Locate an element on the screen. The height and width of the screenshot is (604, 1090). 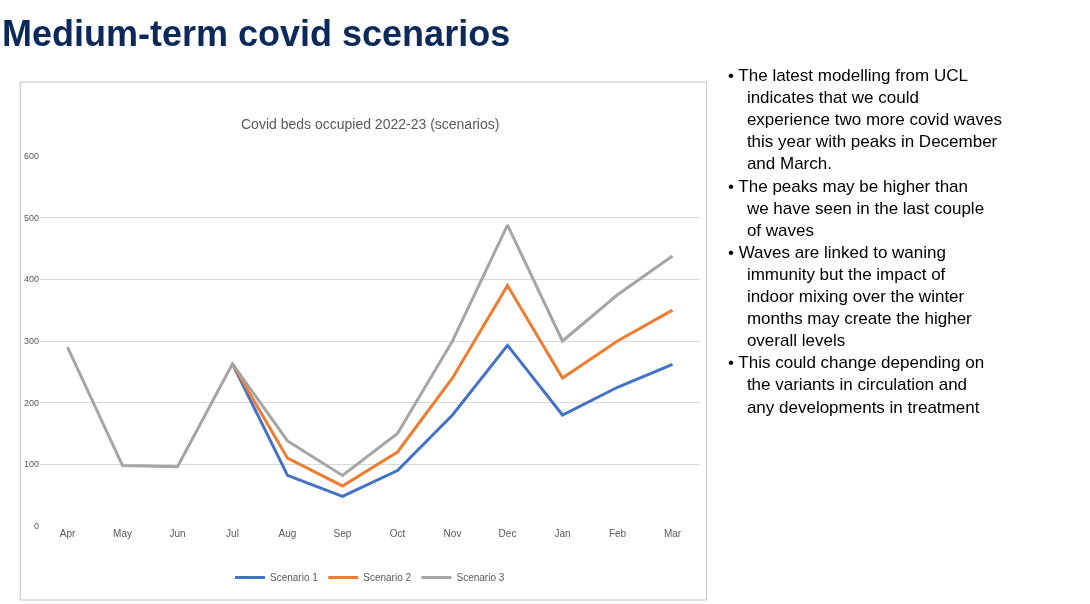
text: • Waves are linked to waning immunity but the impact of indoor mixing over the winter months may create the higher overall levels is located at coordinates (850, 296).